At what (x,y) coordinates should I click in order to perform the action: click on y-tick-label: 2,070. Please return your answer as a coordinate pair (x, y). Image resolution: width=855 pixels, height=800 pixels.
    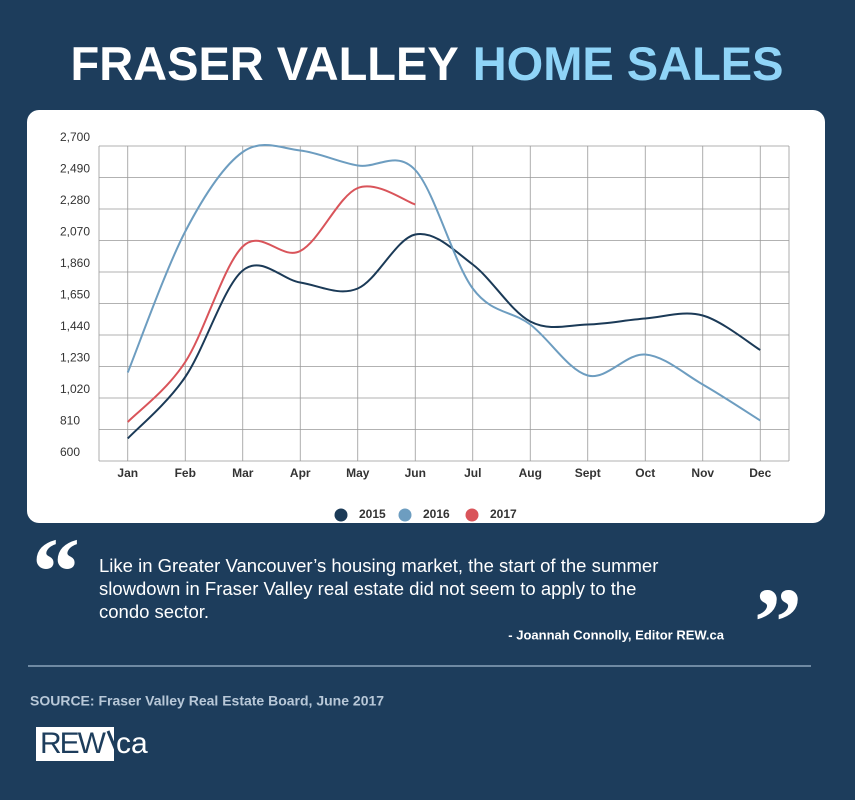
    Looking at the image, I should click on (75, 232).